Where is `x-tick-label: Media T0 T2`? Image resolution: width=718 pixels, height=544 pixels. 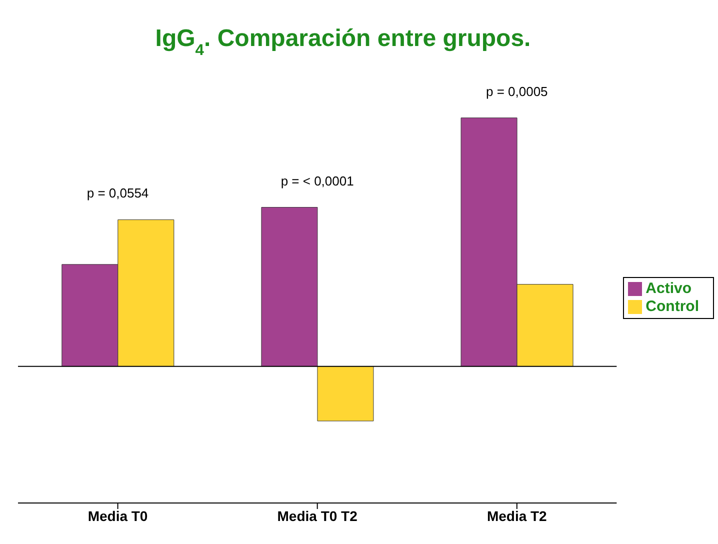
x-tick-label: Media T0 T2 is located at coordinates (317, 516).